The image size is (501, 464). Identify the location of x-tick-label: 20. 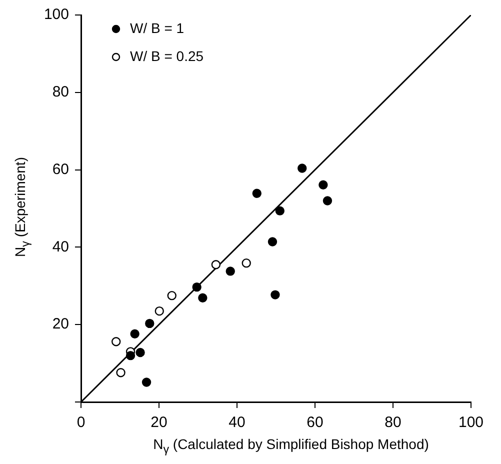
(159, 423).